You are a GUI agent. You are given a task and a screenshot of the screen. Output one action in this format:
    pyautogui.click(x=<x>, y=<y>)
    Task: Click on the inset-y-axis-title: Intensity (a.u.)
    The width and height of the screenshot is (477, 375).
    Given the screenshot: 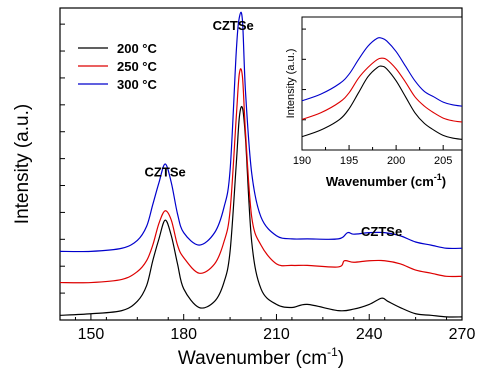 What is the action you would take?
    pyautogui.click(x=291, y=84)
    